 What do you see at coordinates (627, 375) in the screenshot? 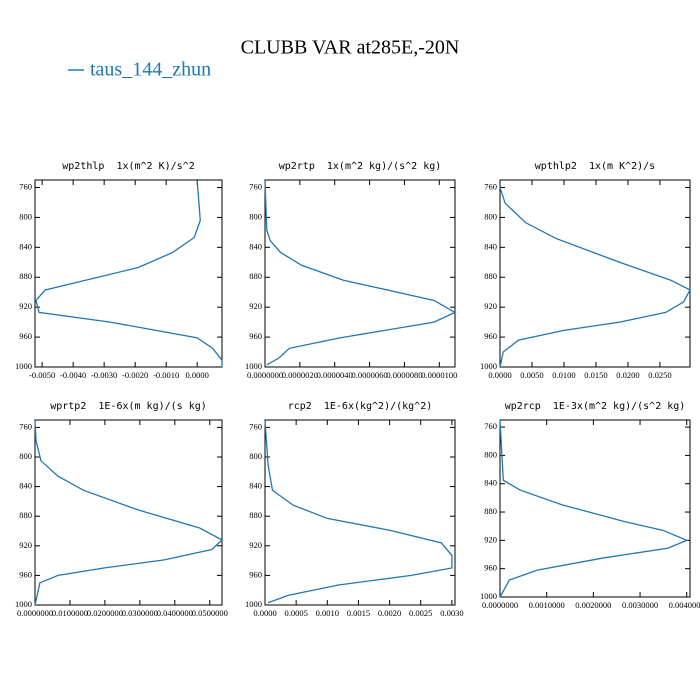
I see `x-tick-label: 0.0200` at bounding box center [627, 375].